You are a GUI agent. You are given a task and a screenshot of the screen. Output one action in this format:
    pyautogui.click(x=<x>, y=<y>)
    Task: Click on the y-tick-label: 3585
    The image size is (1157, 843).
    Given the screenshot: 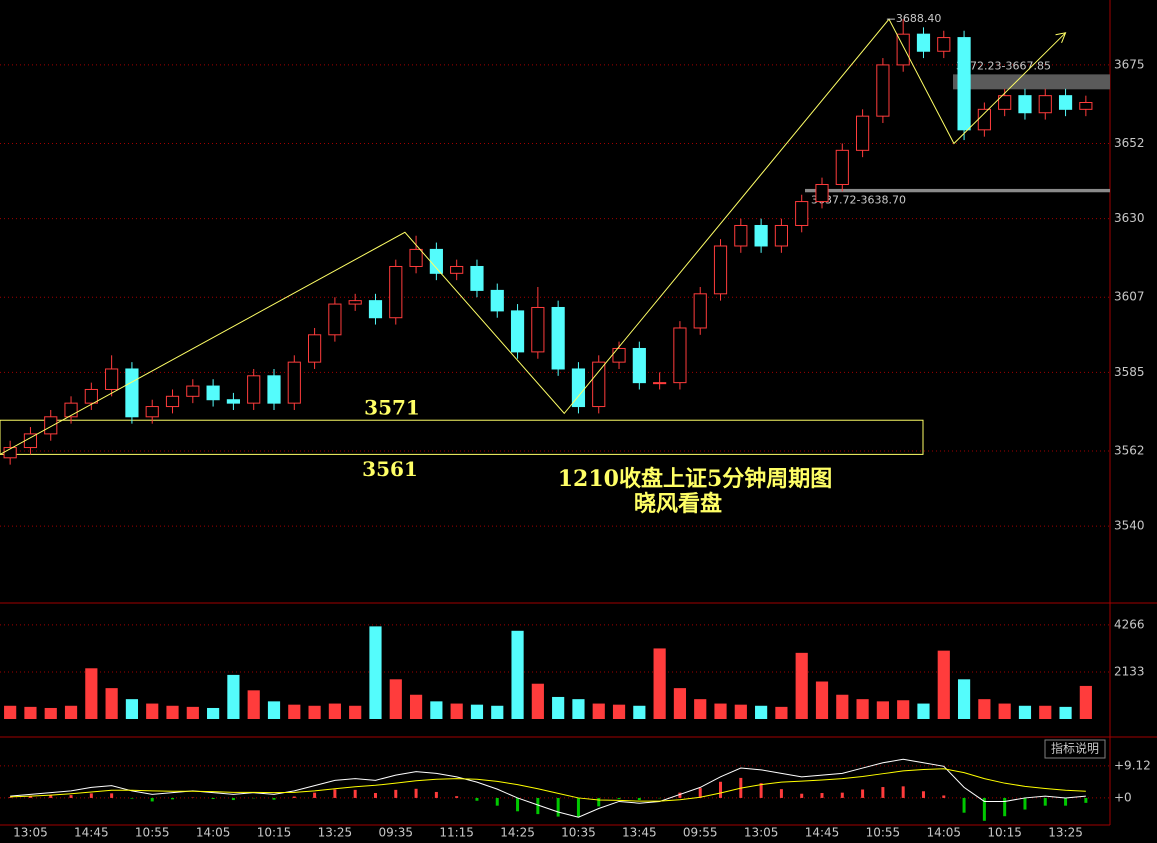 What is the action you would take?
    pyautogui.click(x=1129, y=372)
    